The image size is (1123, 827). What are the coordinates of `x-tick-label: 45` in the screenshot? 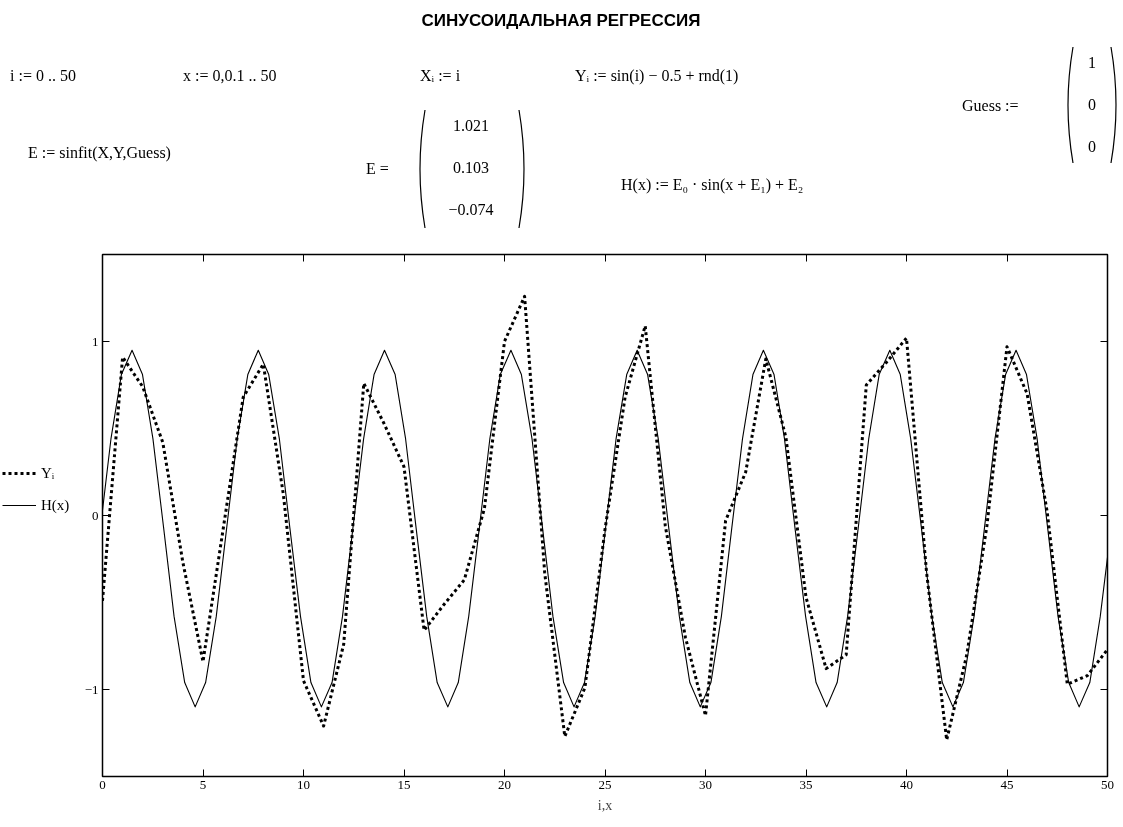 It's located at (1007, 784).